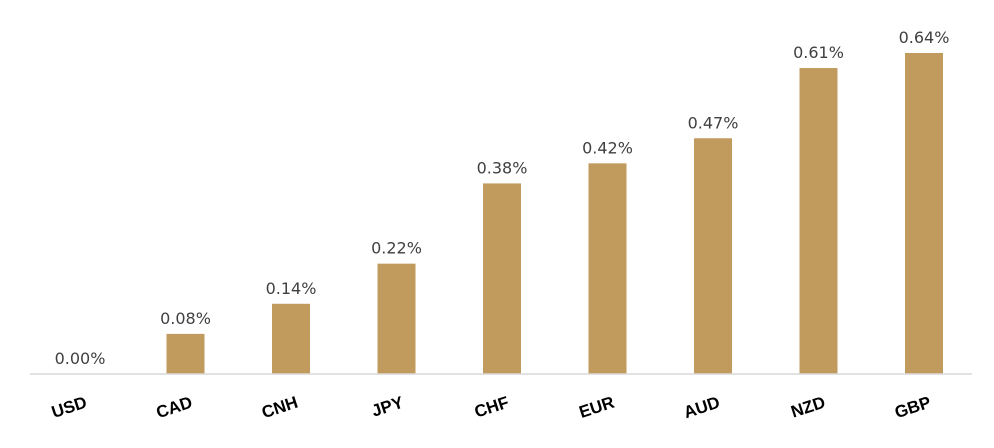 Image resolution: width=994 pixels, height=448 pixels. Describe the element at coordinates (607, 268) in the screenshot. I see `bar-eur` at that location.